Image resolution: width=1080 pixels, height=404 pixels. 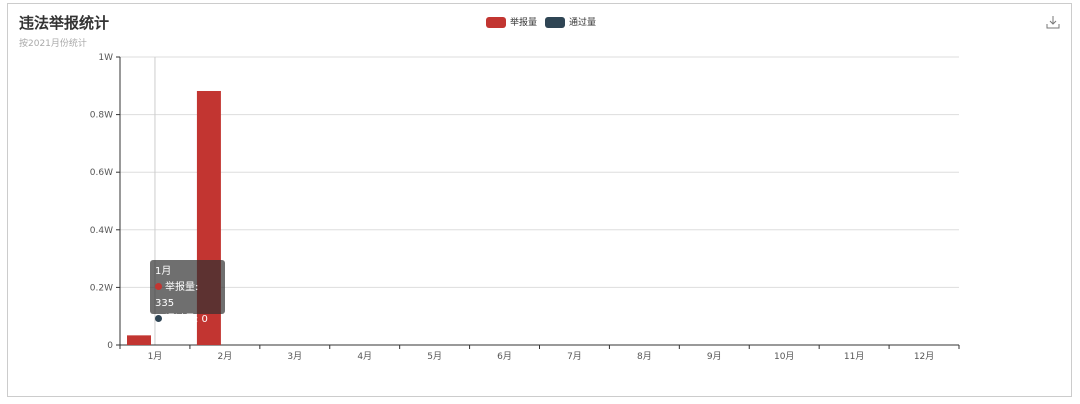 I want to click on legend: 举报量 通过量, so click(x=541, y=21).